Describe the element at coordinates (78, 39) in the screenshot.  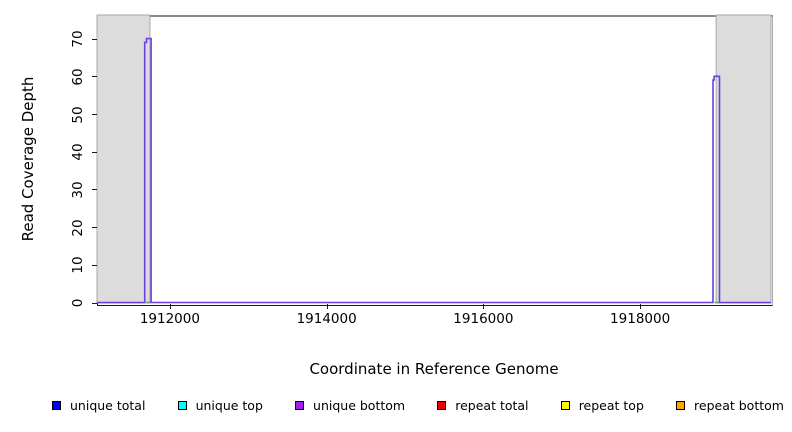
I see `y-axis-tick-label: 70` at that location.